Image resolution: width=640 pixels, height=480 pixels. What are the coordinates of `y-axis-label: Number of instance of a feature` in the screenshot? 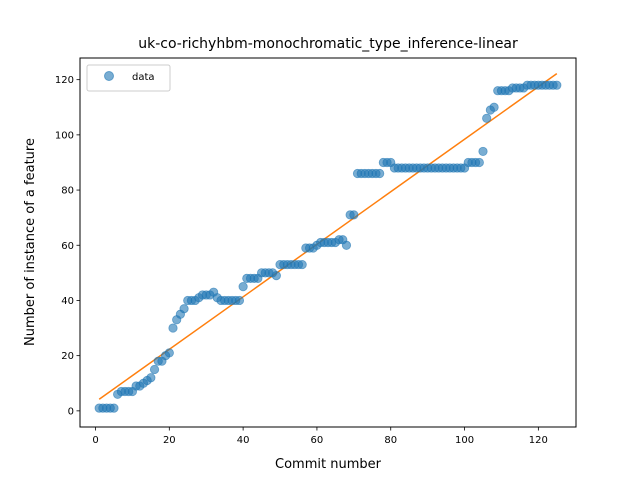 It's located at (30, 242).